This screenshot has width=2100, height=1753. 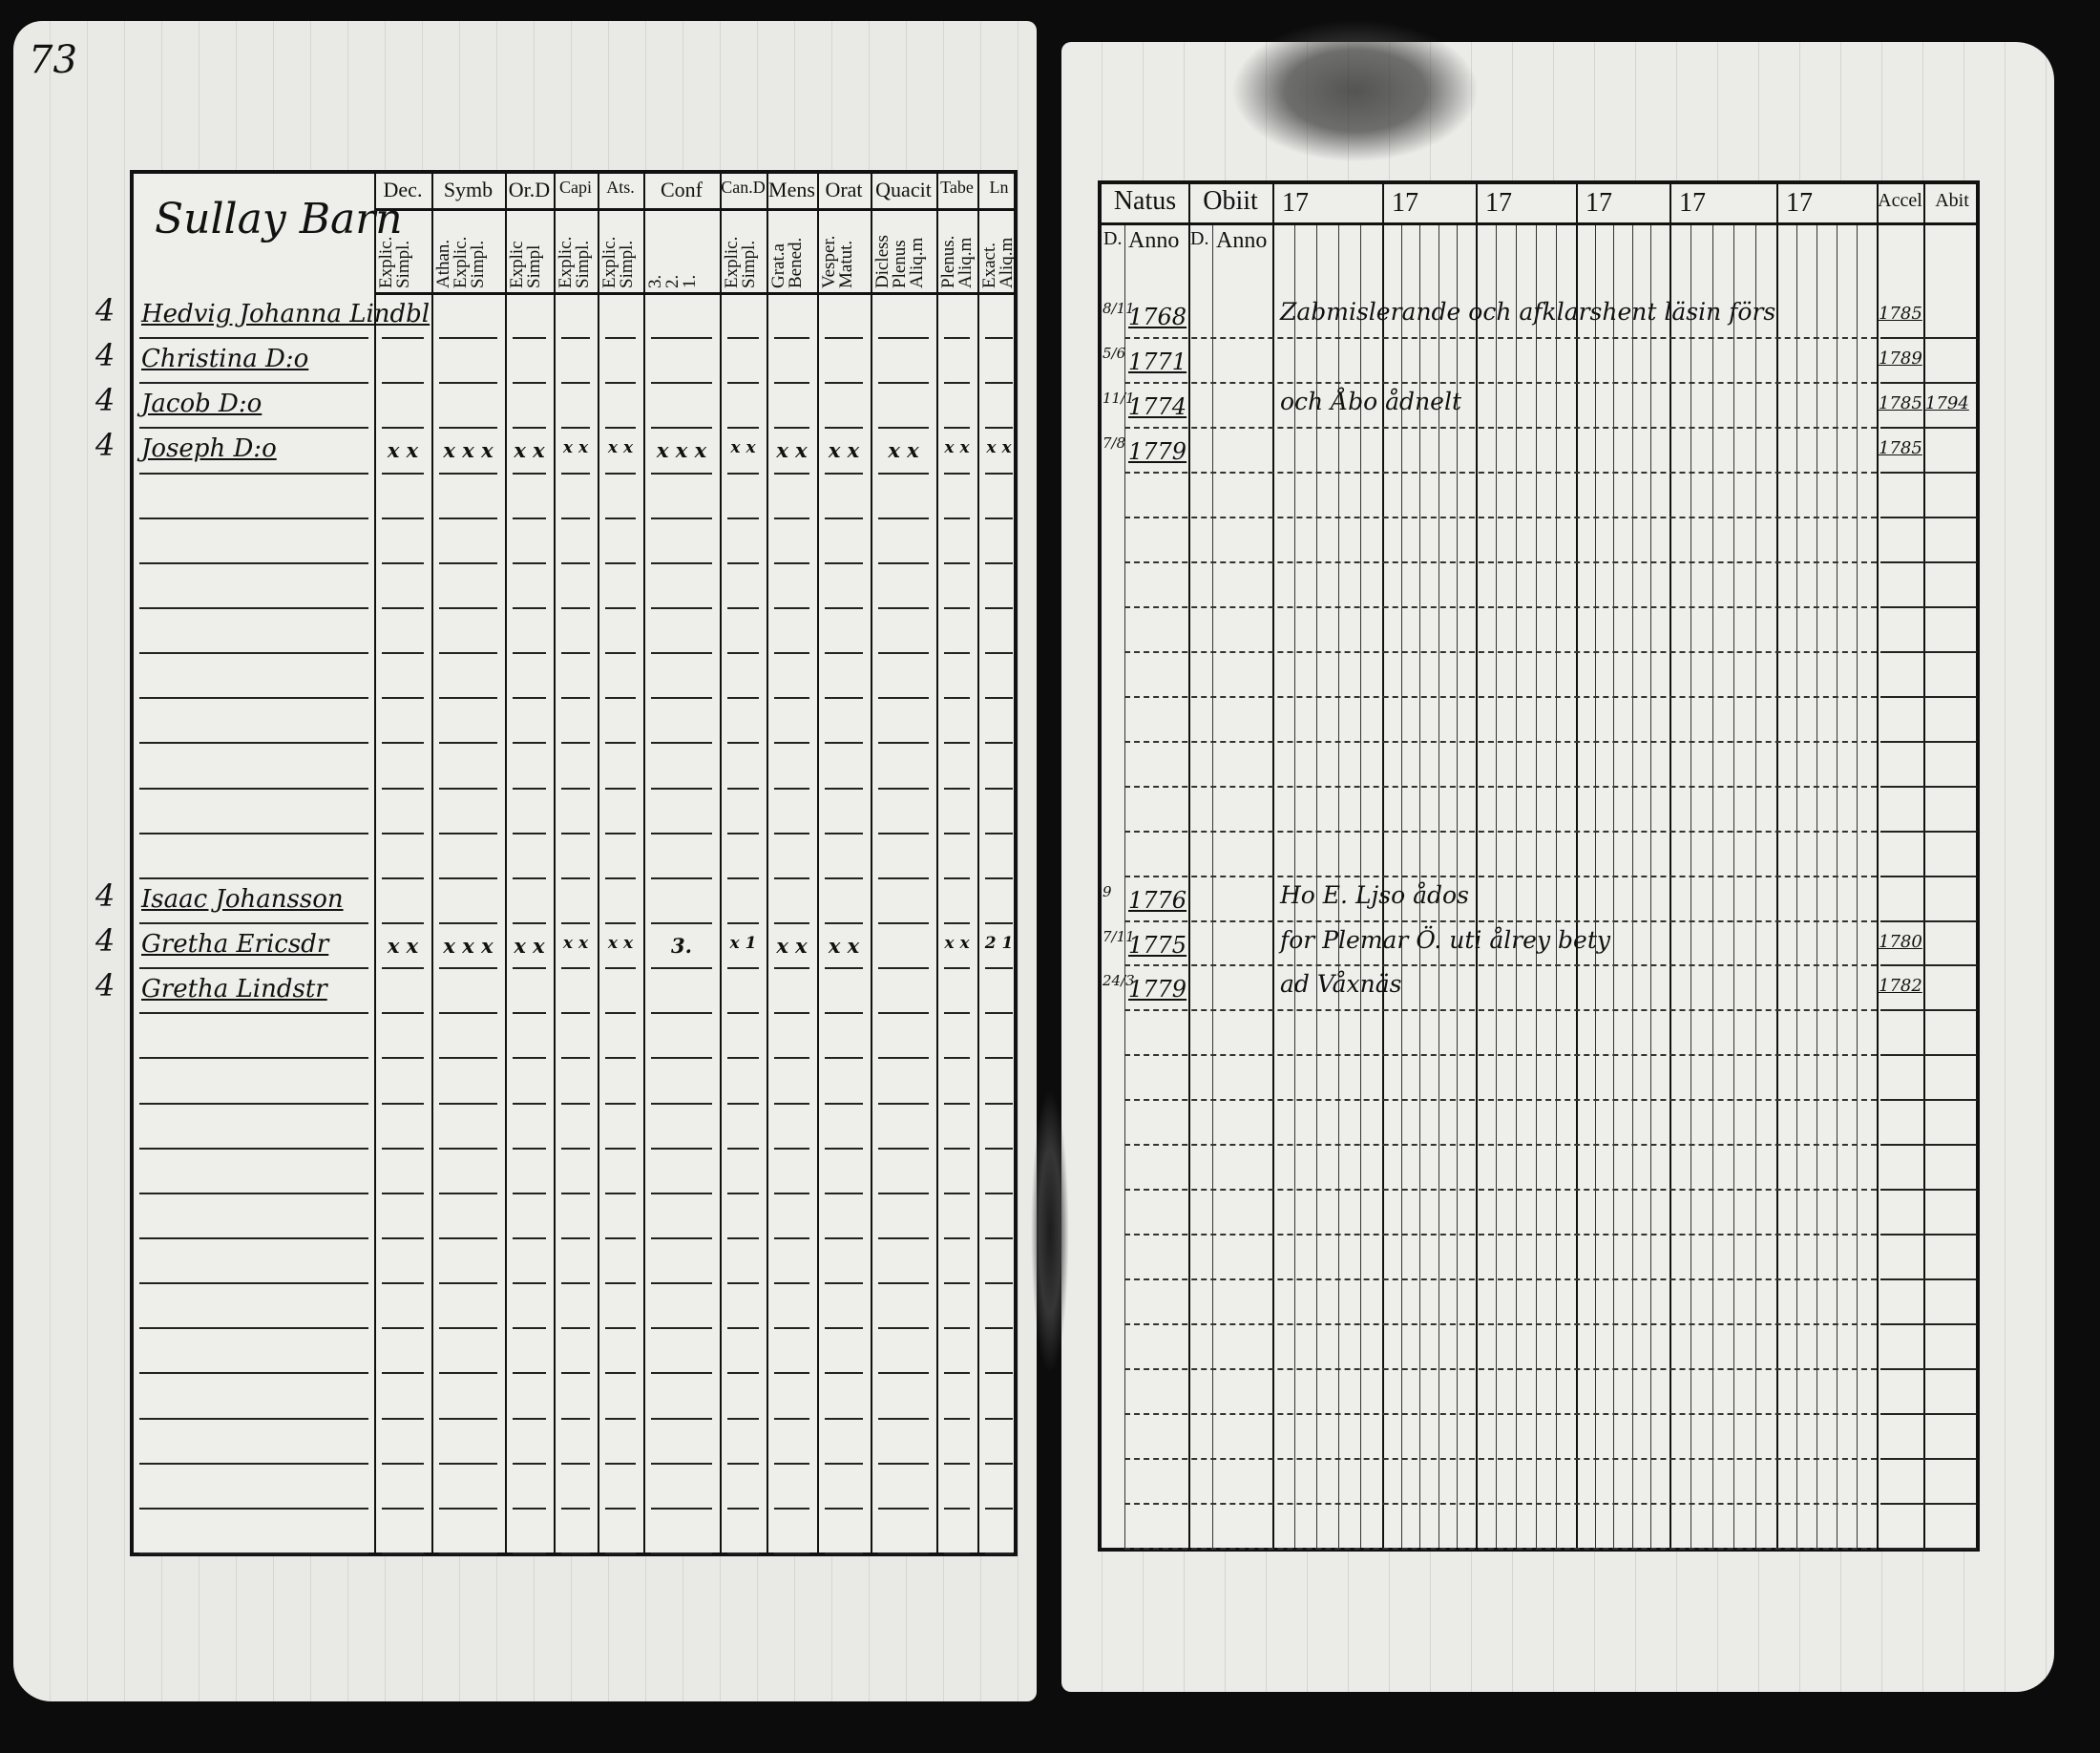 I want to click on person-name: Gretha Ericsdr, so click(x=235, y=944).